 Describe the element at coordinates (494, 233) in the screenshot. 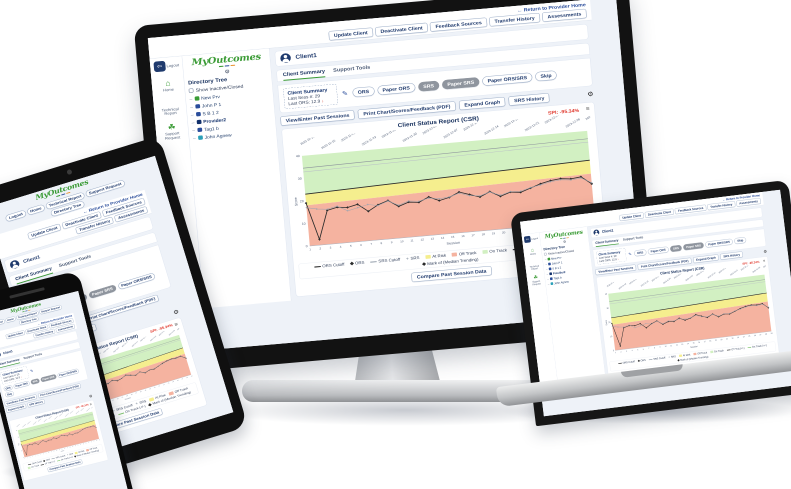

I see `svg-text: 19` at that location.